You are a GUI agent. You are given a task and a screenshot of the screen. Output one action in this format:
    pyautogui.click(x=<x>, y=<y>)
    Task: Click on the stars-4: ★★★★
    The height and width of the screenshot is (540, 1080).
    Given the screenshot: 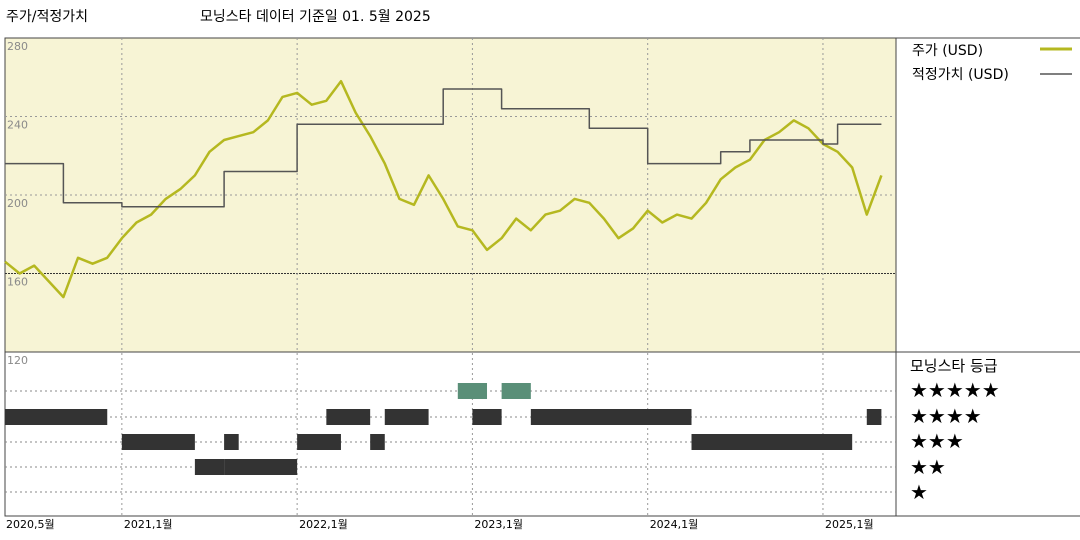 What is the action you would take?
    pyautogui.click(x=946, y=416)
    